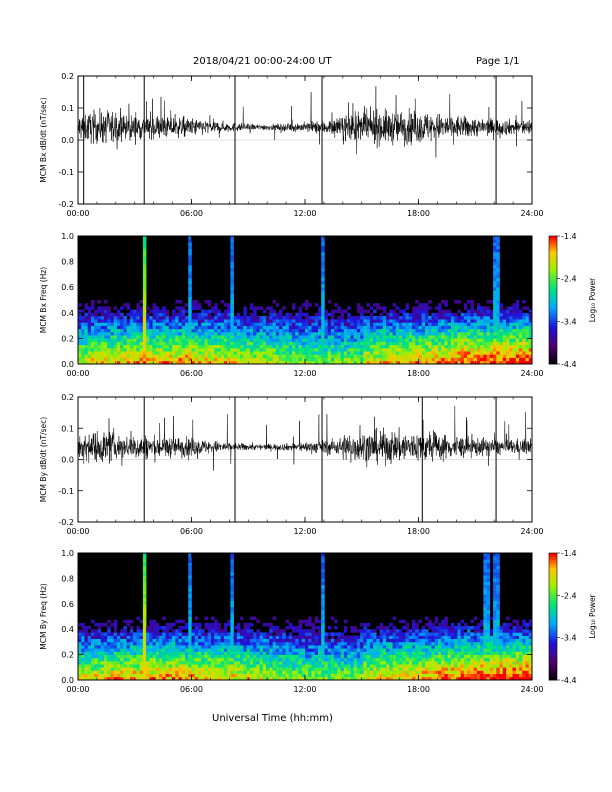  What do you see at coordinates (67, 262) in the screenshot?
I see `y-tick-label: 0.8` at bounding box center [67, 262].